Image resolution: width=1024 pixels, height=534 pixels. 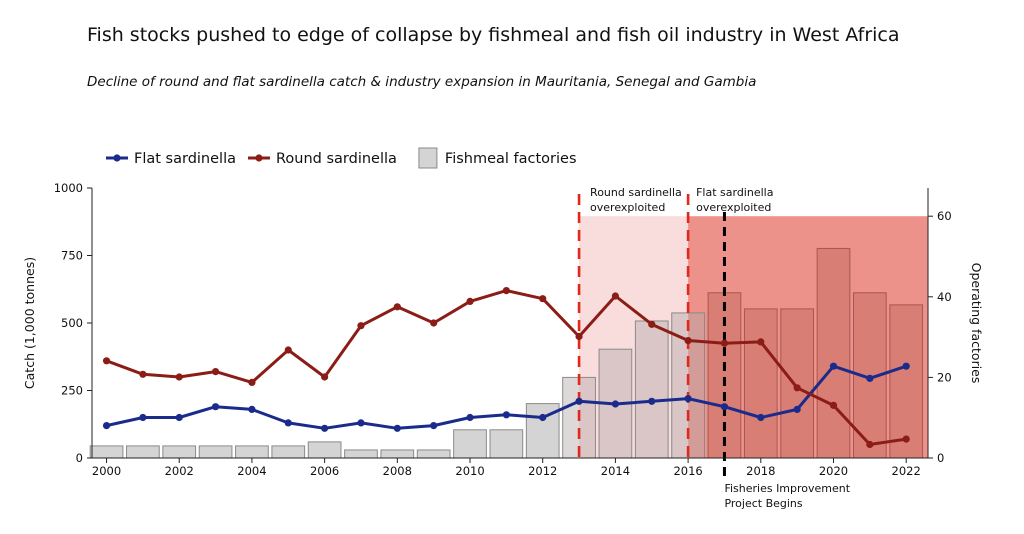 I want to click on flat-sardinella-point-2007, so click(x=361, y=423).